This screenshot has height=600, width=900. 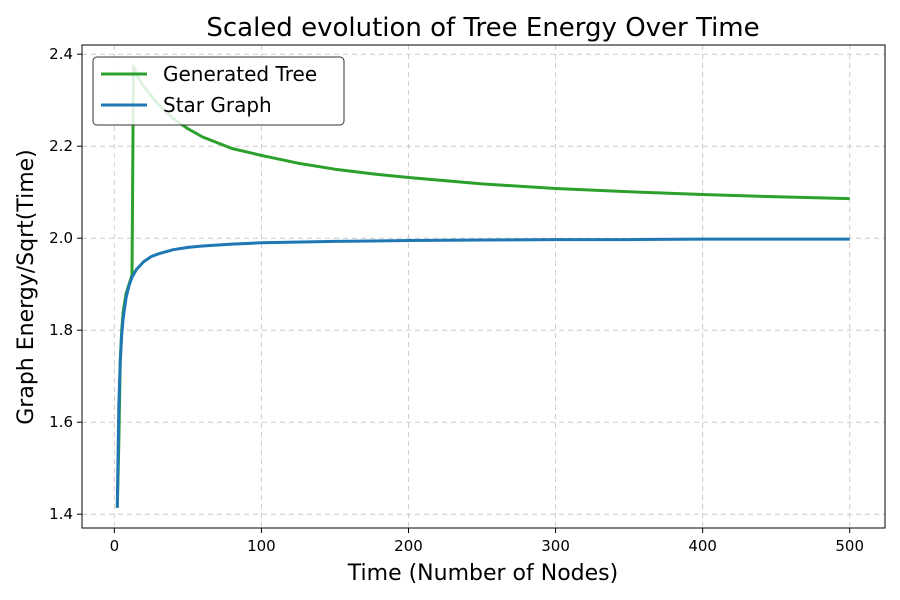 What do you see at coordinates (61, 514) in the screenshot?
I see `y-tick-label: 1.4` at bounding box center [61, 514].